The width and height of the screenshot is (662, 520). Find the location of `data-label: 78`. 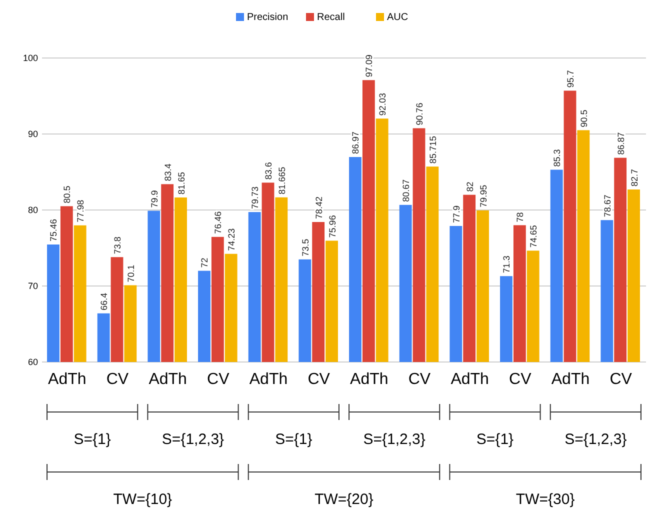

data-label: 78 is located at coordinates (520, 217).